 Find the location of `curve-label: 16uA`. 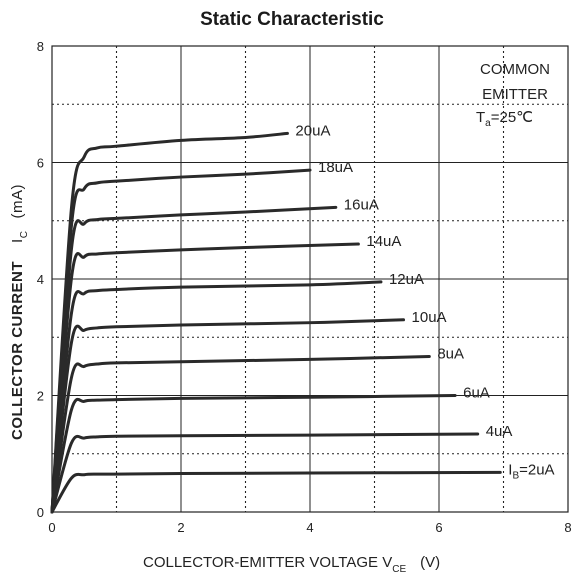

curve-label: 16uA is located at coordinates (361, 204).